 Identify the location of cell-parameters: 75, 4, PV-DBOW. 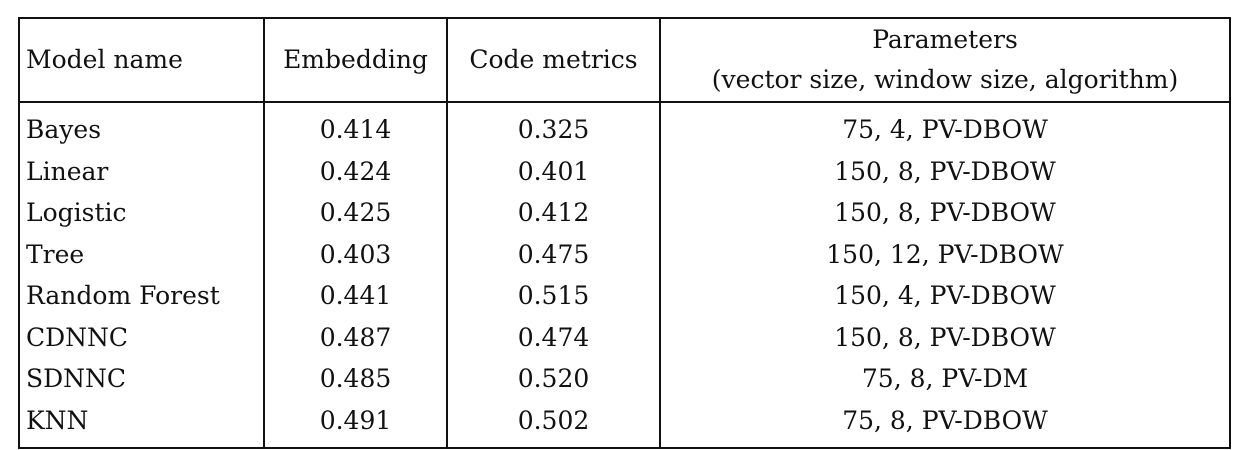
(945, 126).